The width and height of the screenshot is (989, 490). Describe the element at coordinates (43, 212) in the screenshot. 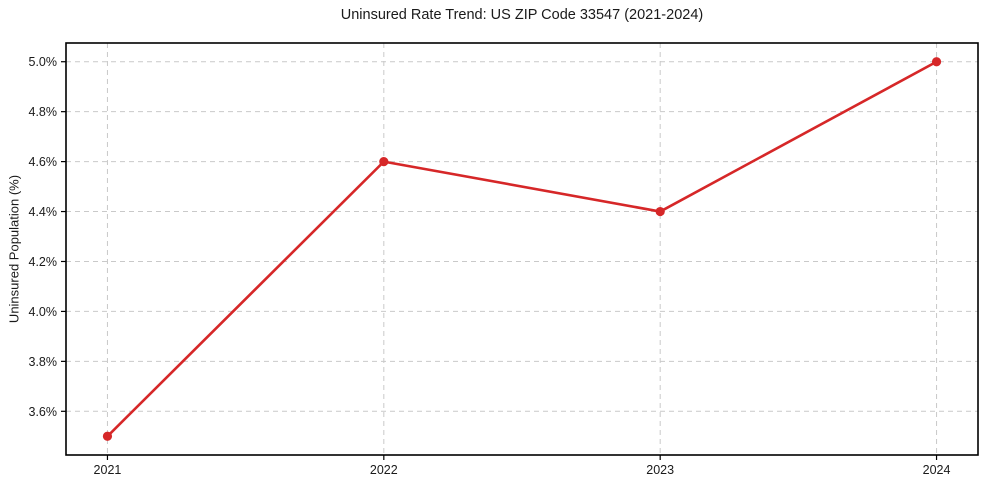

I see `y-tick-label: 4.4%` at that location.